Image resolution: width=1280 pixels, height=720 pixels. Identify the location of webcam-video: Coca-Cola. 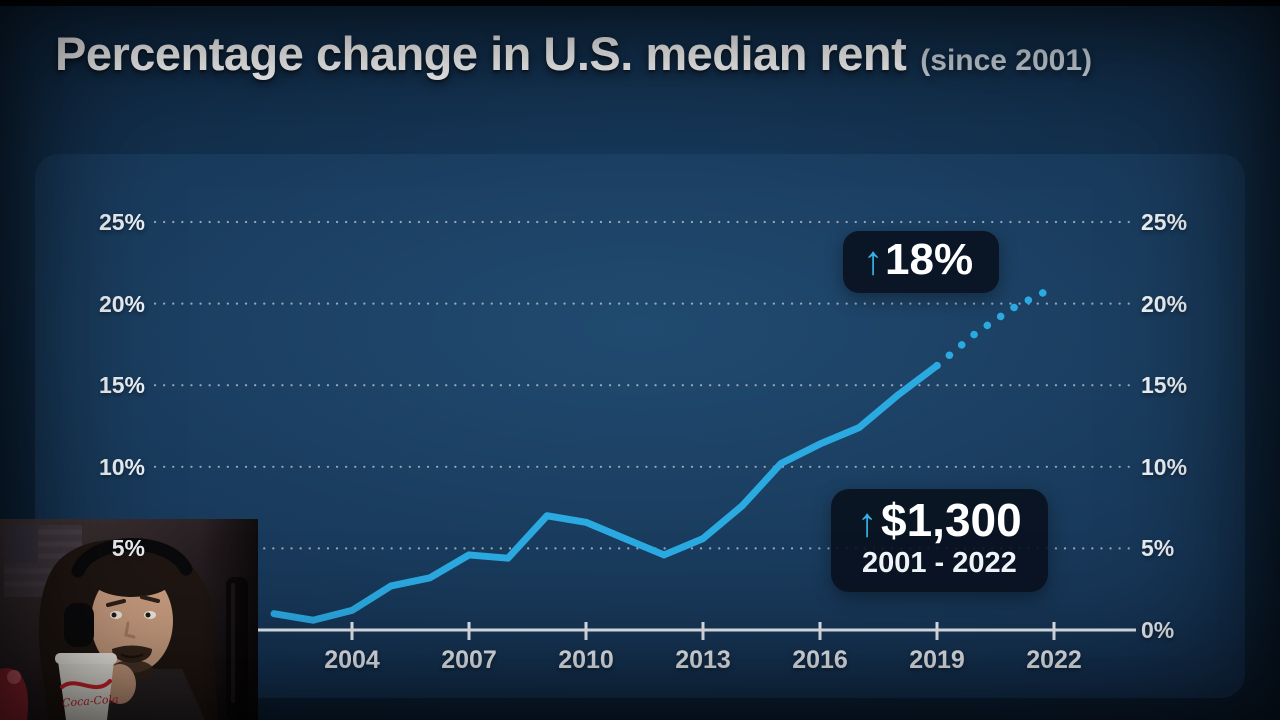
(129, 619).